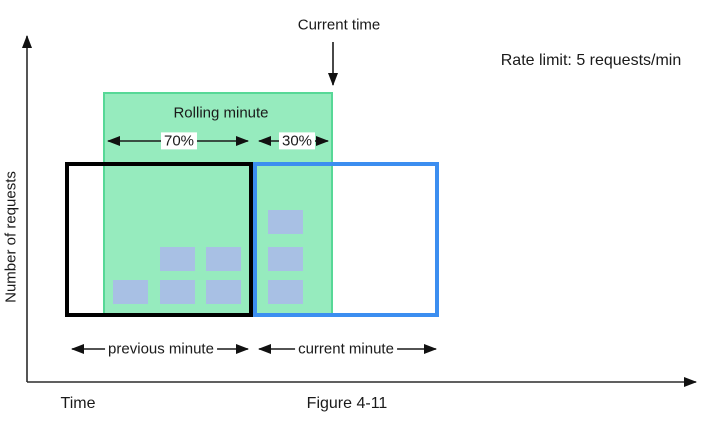  I want to click on x-axis-label: Time, so click(78, 403).